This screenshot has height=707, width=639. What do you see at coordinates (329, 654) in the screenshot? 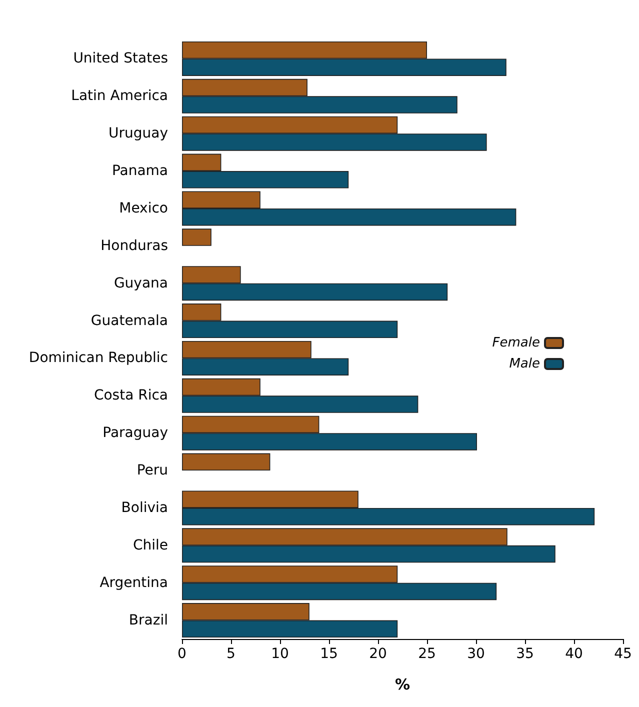
I see `x-tick-label: 15` at bounding box center [329, 654].